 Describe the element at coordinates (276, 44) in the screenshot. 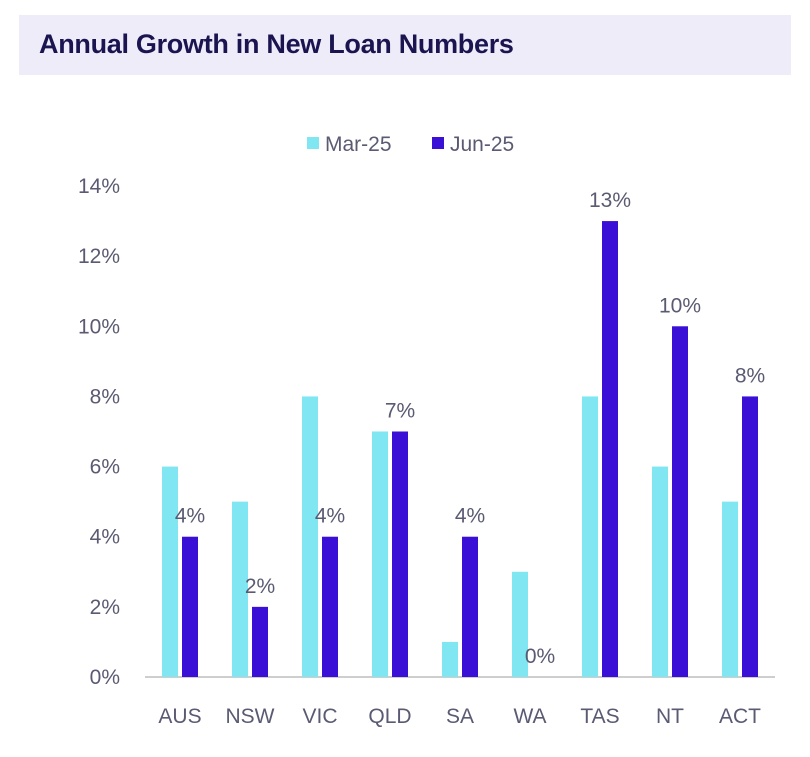

I see `chart-title: Annual Growth in New Loan Numbers` at that location.